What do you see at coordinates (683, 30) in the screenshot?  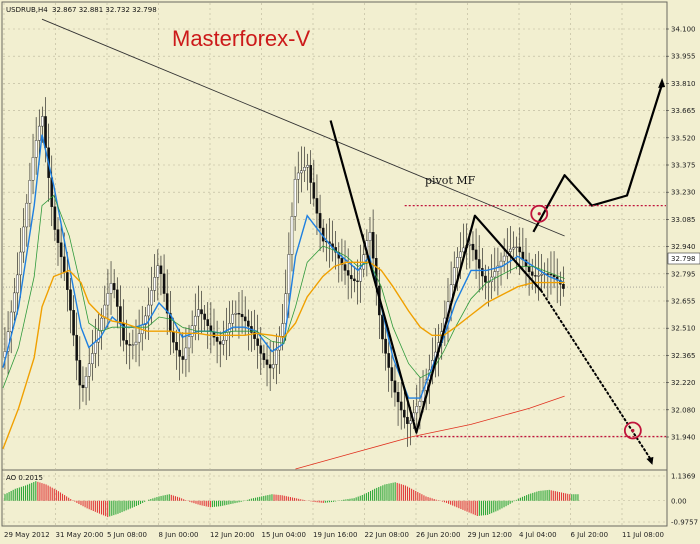 I see `y-tick-label: 34.100` at bounding box center [683, 30].